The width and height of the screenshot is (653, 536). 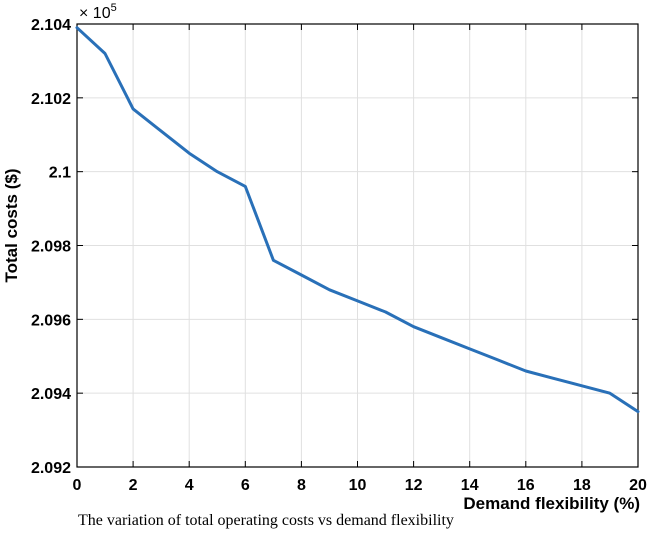 What do you see at coordinates (11, 226) in the screenshot?
I see `y-axis-label: Total costs ($)` at bounding box center [11, 226].